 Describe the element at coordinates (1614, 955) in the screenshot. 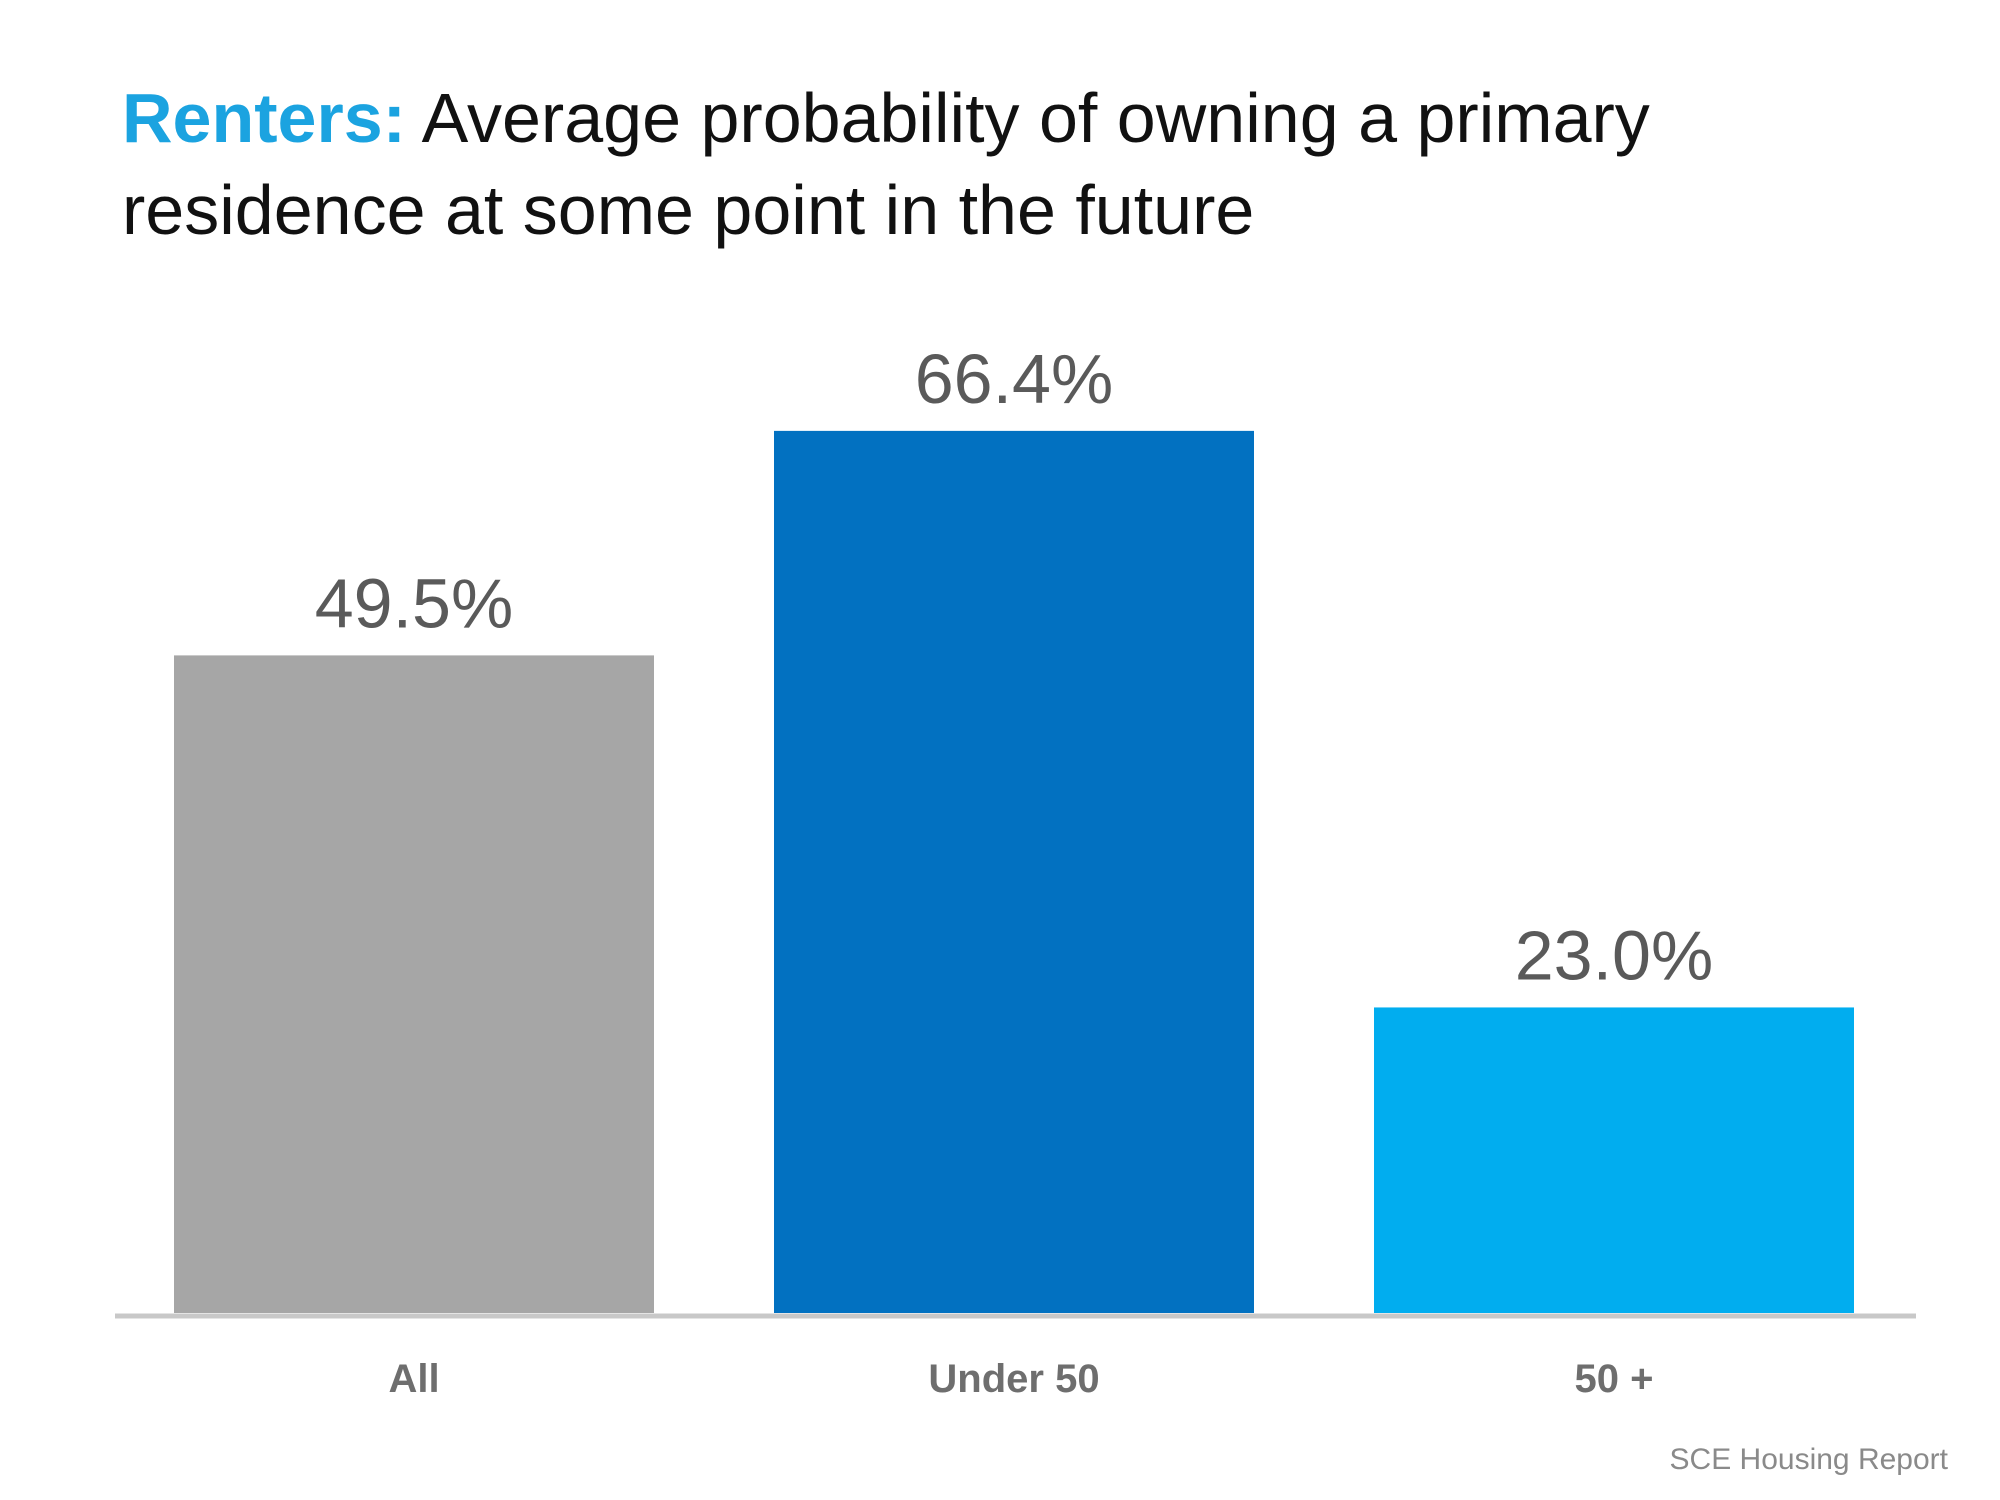

I see `value-label-2: 23.0%` at that location.